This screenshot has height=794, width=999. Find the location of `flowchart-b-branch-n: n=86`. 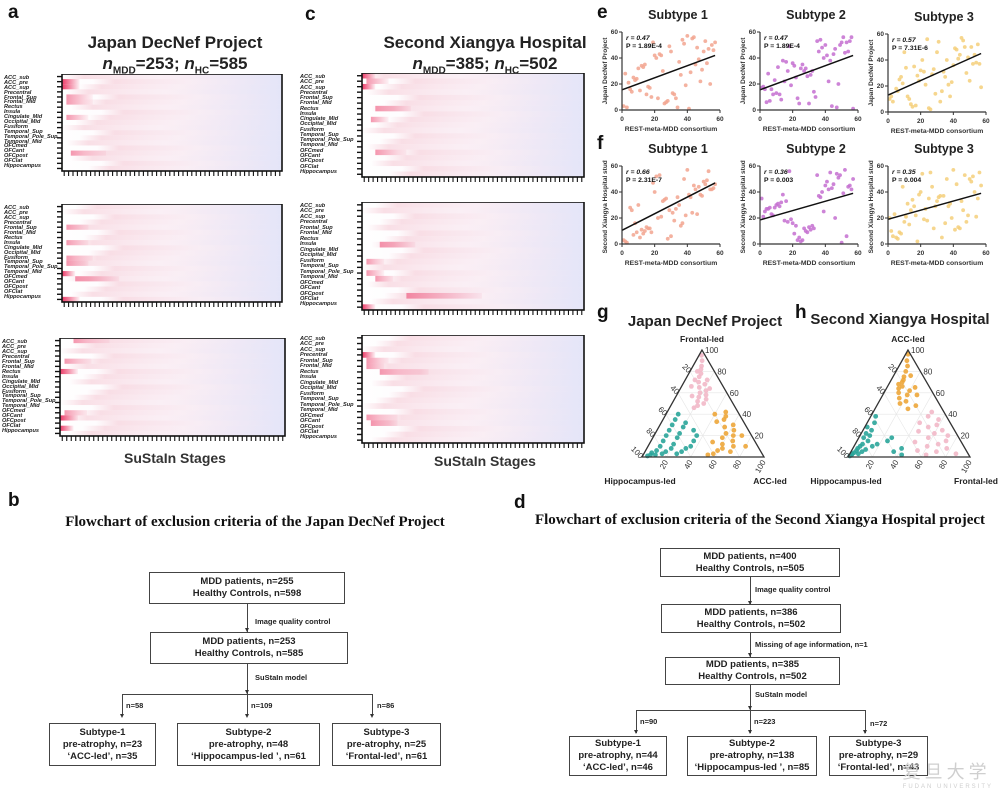

flowchart-b-branch-n: n=86 is located at coordinates (386, 705).